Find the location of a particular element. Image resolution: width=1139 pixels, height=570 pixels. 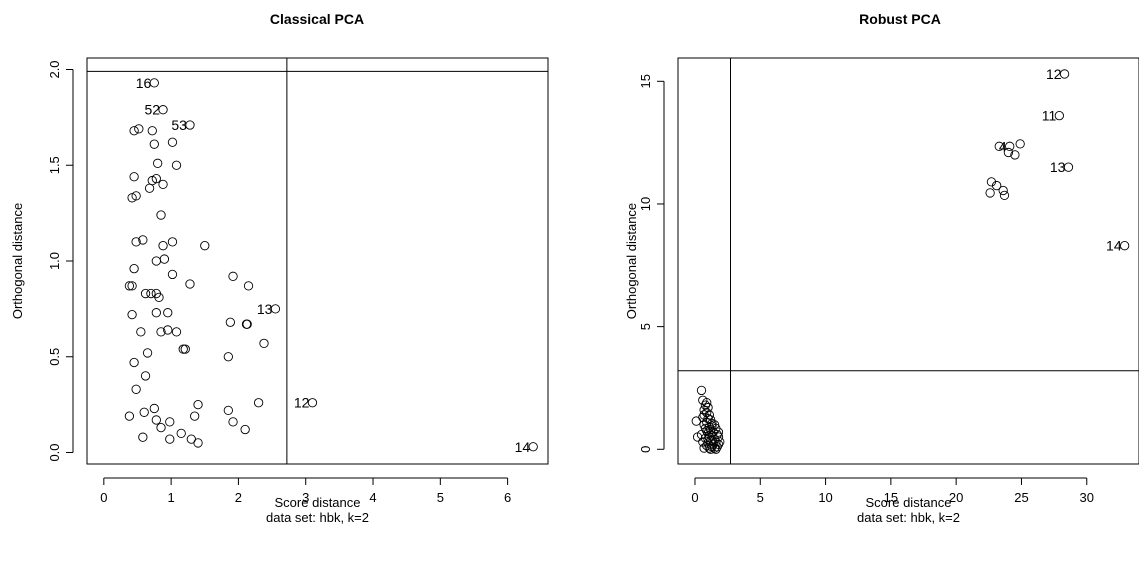

x-tick-label: 10 is located at coordinates (825, 497).